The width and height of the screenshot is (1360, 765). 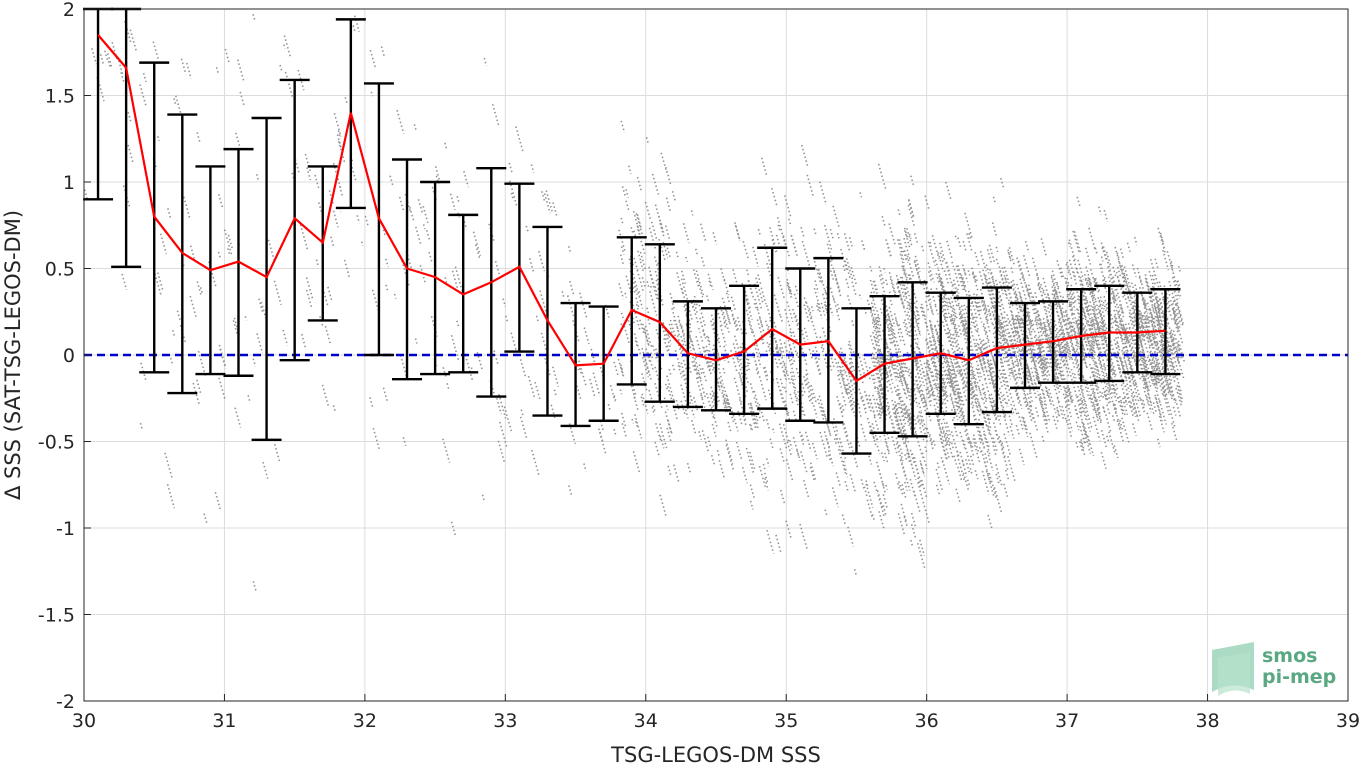 I want to click on x-tick-label: 32, so click(x=365, y=721).